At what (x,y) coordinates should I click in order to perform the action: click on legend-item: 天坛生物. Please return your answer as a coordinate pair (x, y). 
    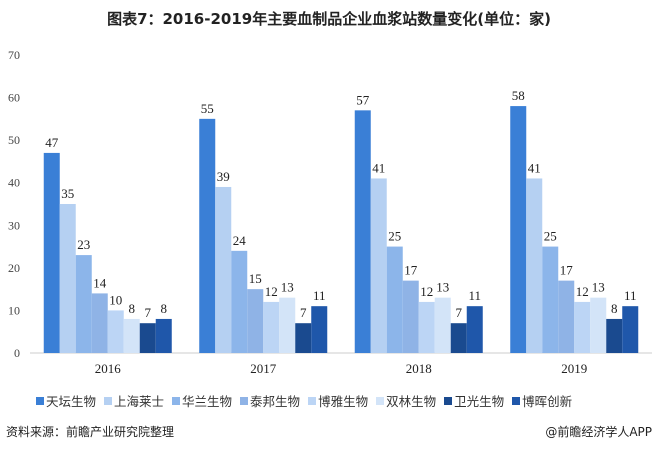
    Looking at the image, I should click on (66, 400).